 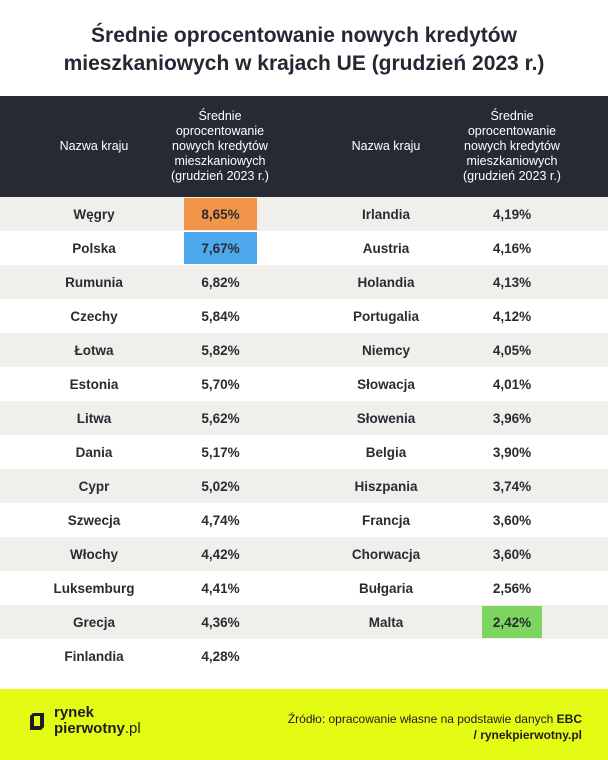 What do you see at coordinates (512, 214) in the screenshot?
I see `rate-value: 4,19%` at bounding box center [512, 214].